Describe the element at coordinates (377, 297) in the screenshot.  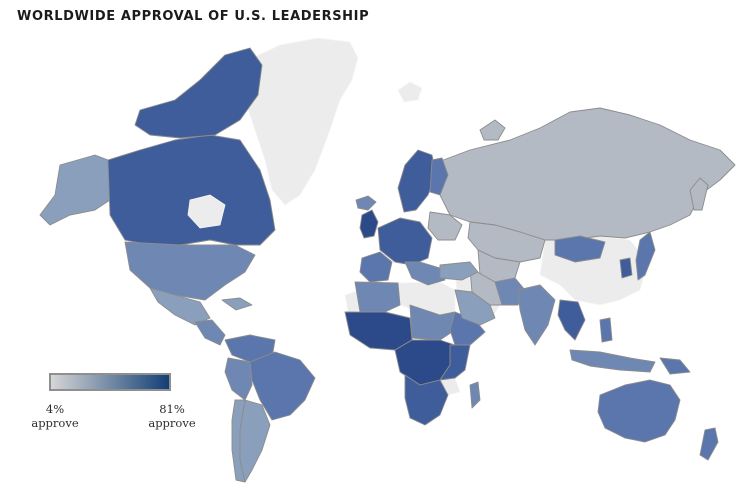
I see `north-africa` at that location.